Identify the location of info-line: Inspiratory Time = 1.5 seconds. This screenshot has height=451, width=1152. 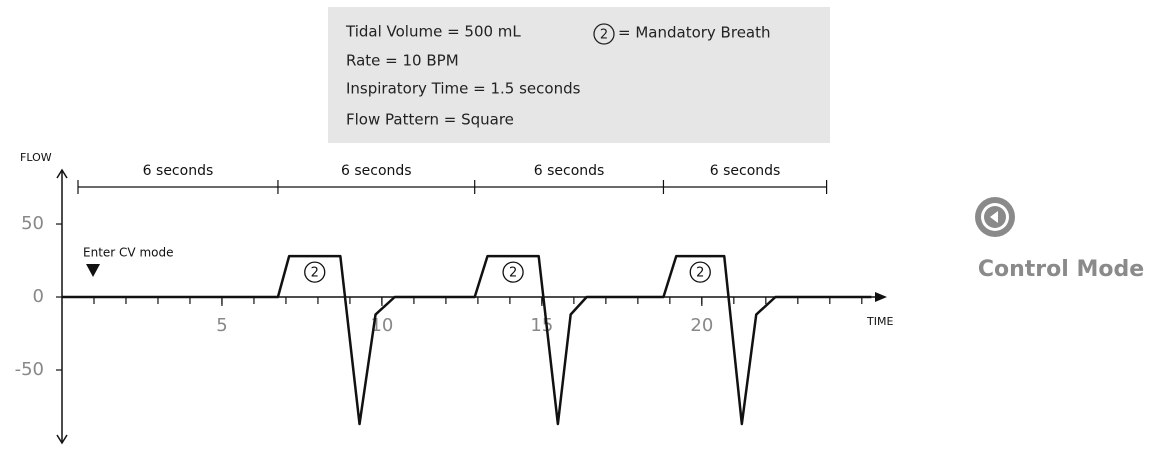
(463, 89).